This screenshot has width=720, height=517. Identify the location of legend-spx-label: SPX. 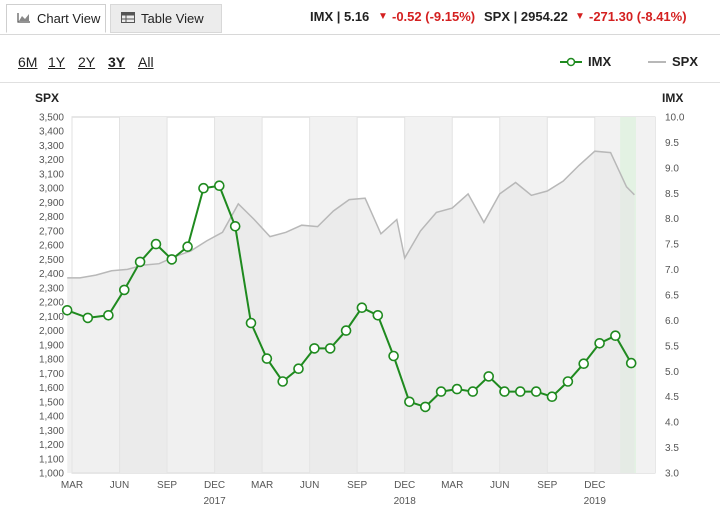
(685, 61).